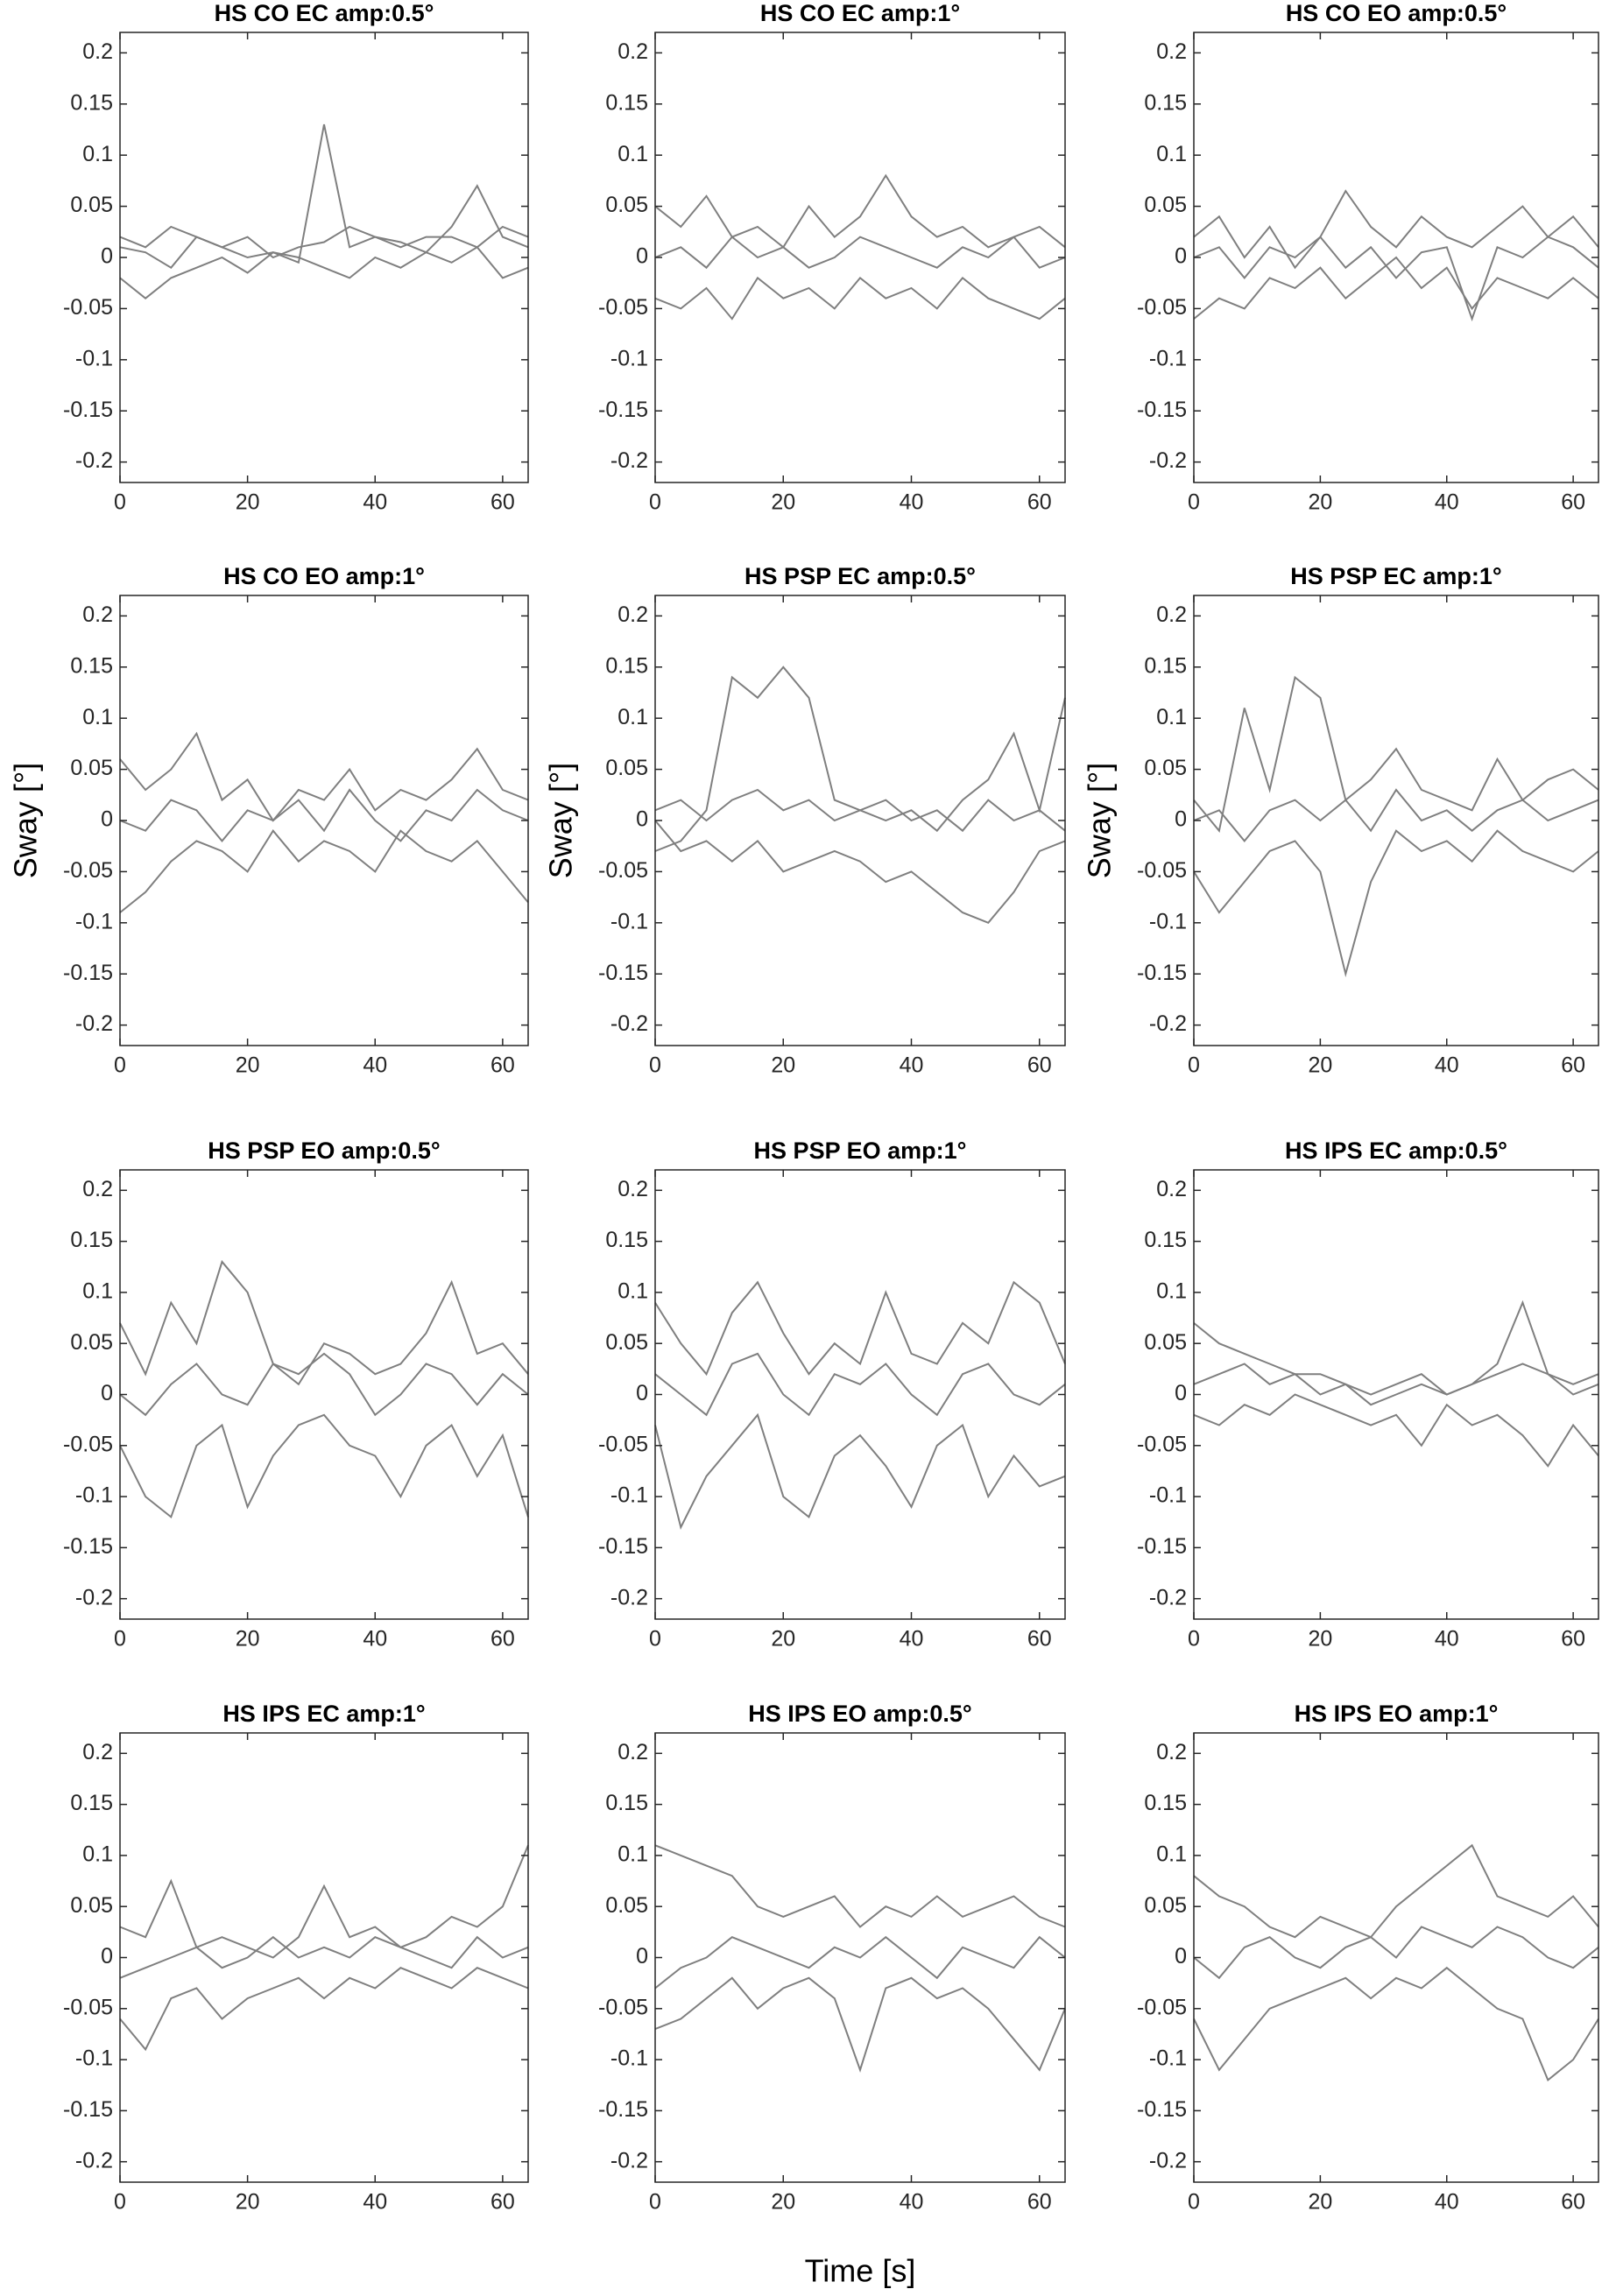 This screenshot has width=1609, height=2296. I want to click on subplot-title: HS IPS EC amp:0.5°, so click(1396, 1150).